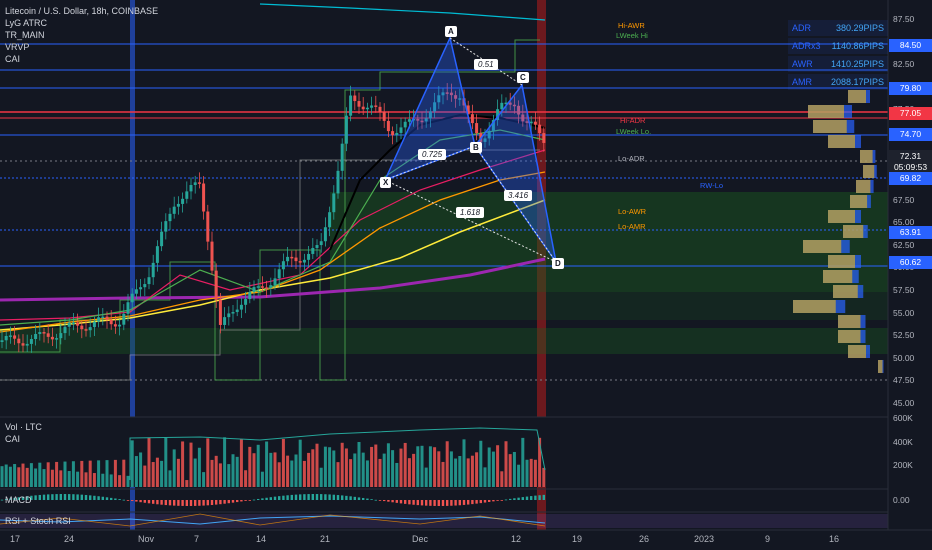 Image resolution: width=932 pixels, height=550 pixels. What do you see at coordinates (25, 35) in the screenshot?
I see `indicator-label: TR_MAIN` at bounding box center [25, 35].